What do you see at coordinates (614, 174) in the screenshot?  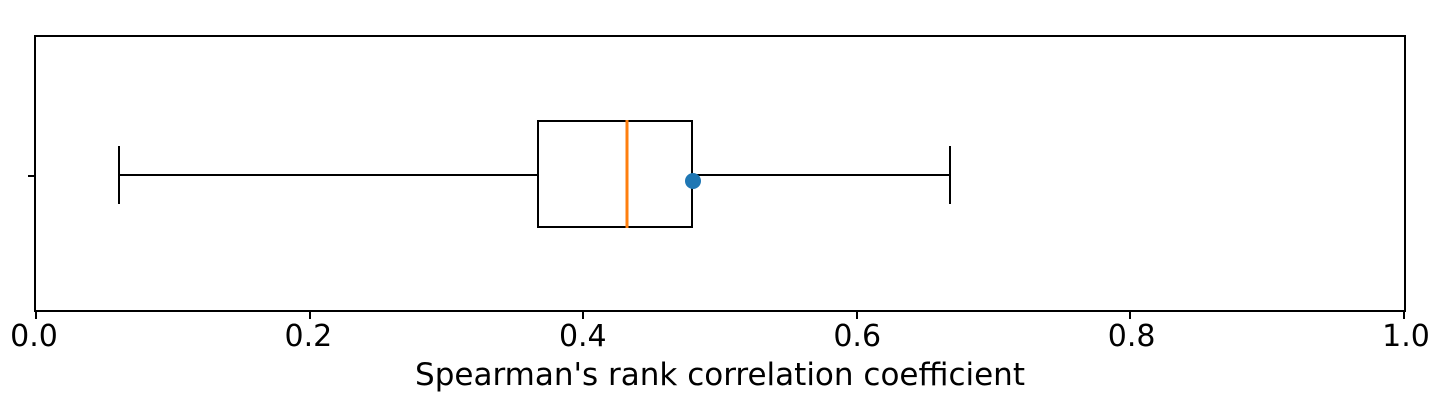 I see `iqr-box` at bounding box center [614, 174].